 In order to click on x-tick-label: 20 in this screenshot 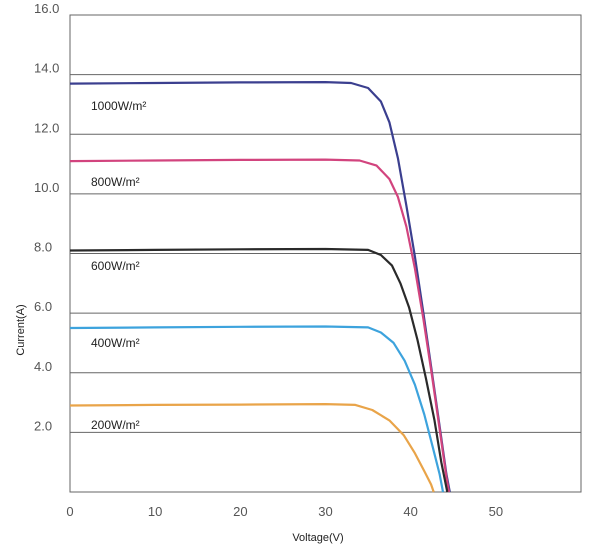, I will do `click(240, 511)`.